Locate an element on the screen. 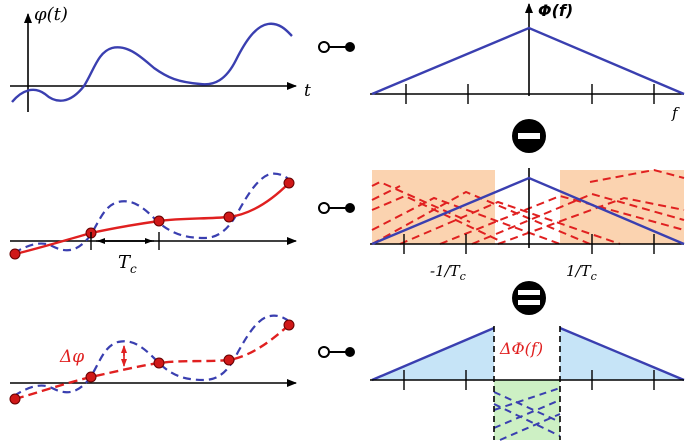 The height and width of the screenshot is (444, 700). row2-neg-freq-label: -1/Tc is located at coordinates (448, 272).